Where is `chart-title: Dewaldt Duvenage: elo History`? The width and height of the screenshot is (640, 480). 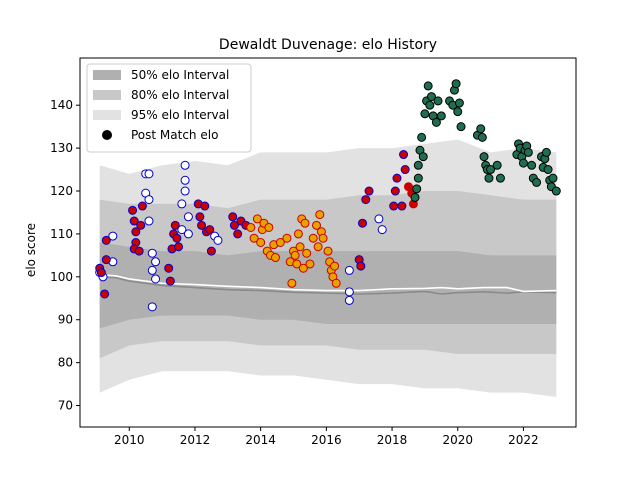
chart-title: Dewaldt Duvenage: elo History is located at coordinates (328, 45).